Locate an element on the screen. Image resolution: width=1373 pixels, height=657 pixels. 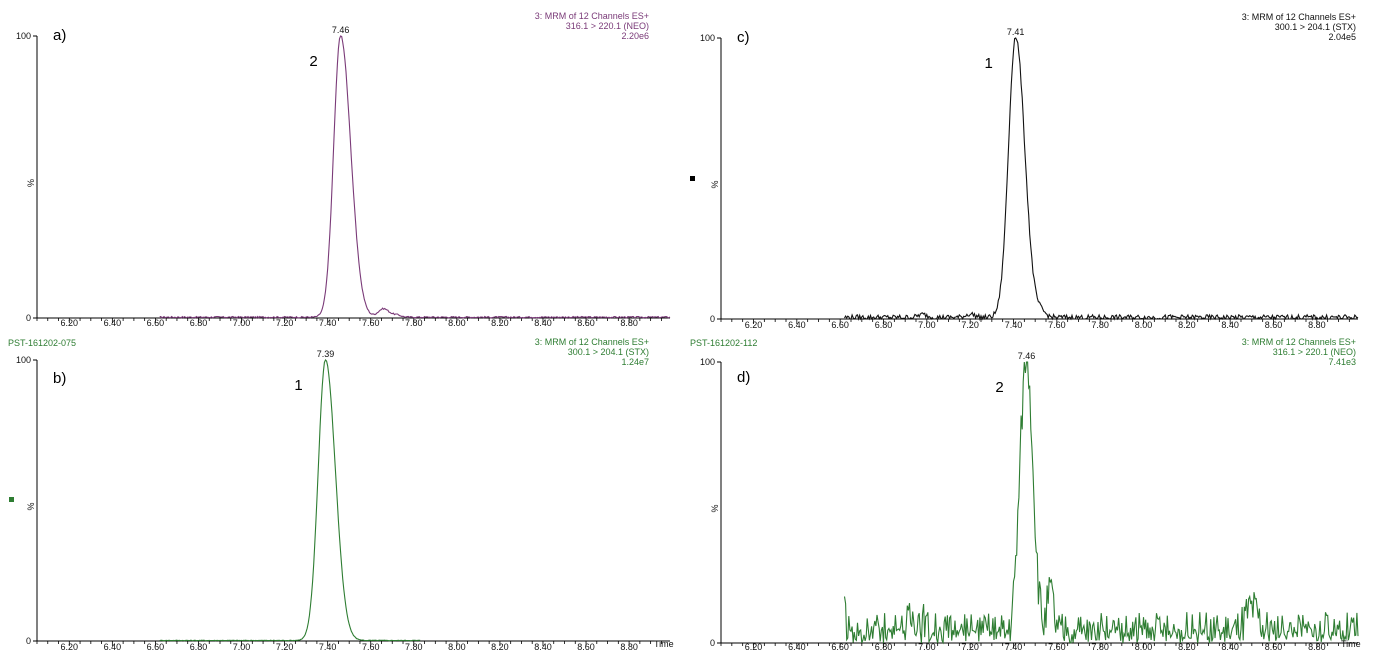
sample-id-label: PST-161202-075 is located at coordinates (42, 343).